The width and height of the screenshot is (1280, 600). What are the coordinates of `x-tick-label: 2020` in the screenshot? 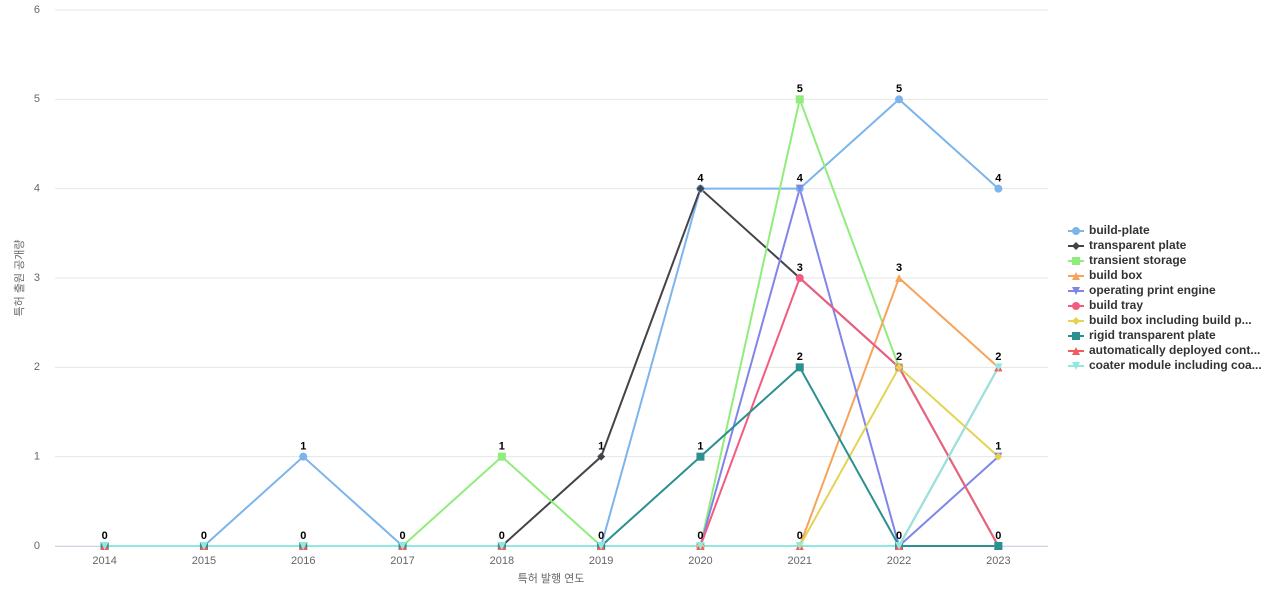 It's located at (700, 561).